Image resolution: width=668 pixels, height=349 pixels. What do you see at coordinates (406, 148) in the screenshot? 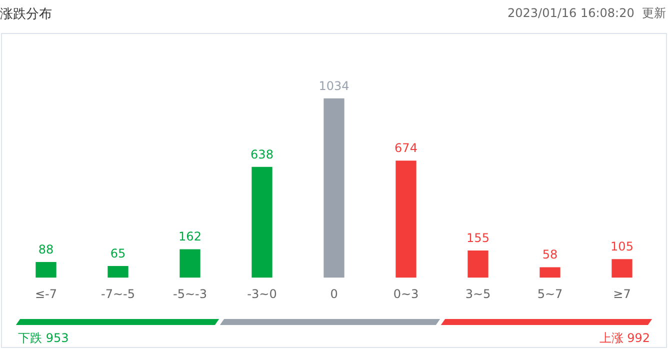
I see `data-label: 674` at bounding box center [406, 148].